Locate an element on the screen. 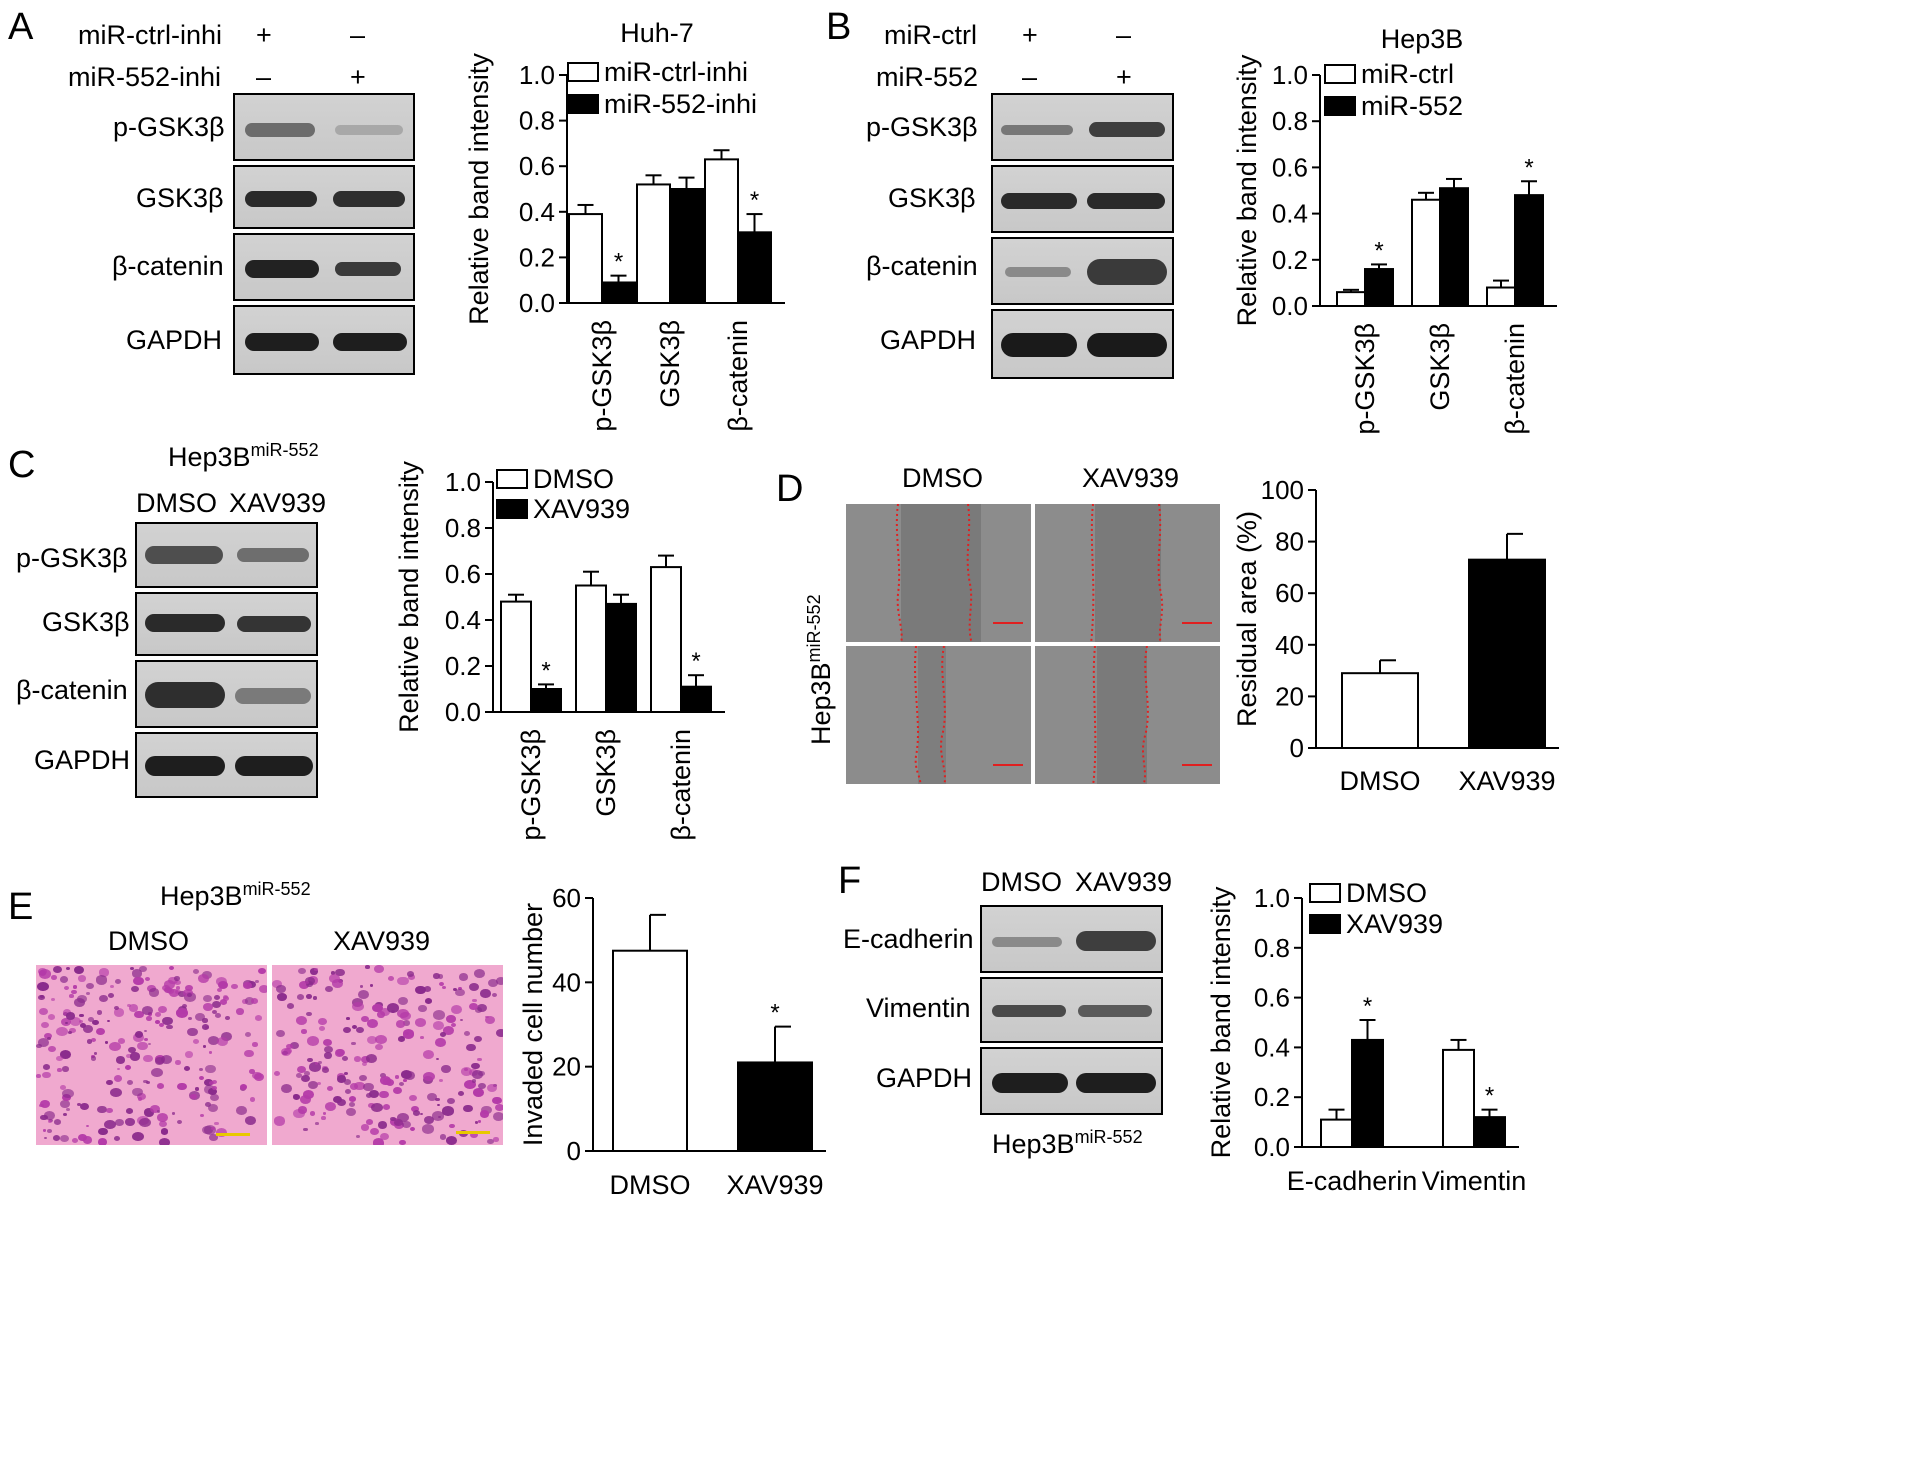 This screenshot has width=1913, height=1457. panel-f-blot-label: GAPDH is located at coordinates (924, 1078).